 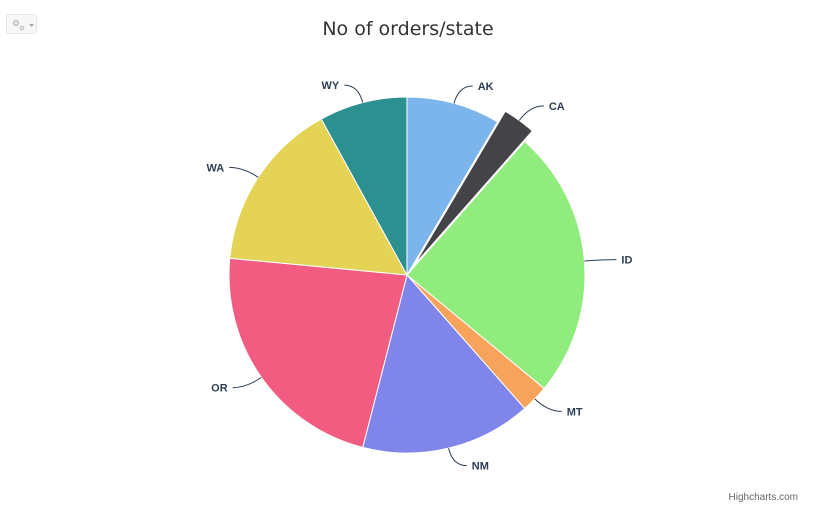 What do you see at coordinates (247, 382) in the screenshot?
I see `connector-or` at bounding box center [247, 382].